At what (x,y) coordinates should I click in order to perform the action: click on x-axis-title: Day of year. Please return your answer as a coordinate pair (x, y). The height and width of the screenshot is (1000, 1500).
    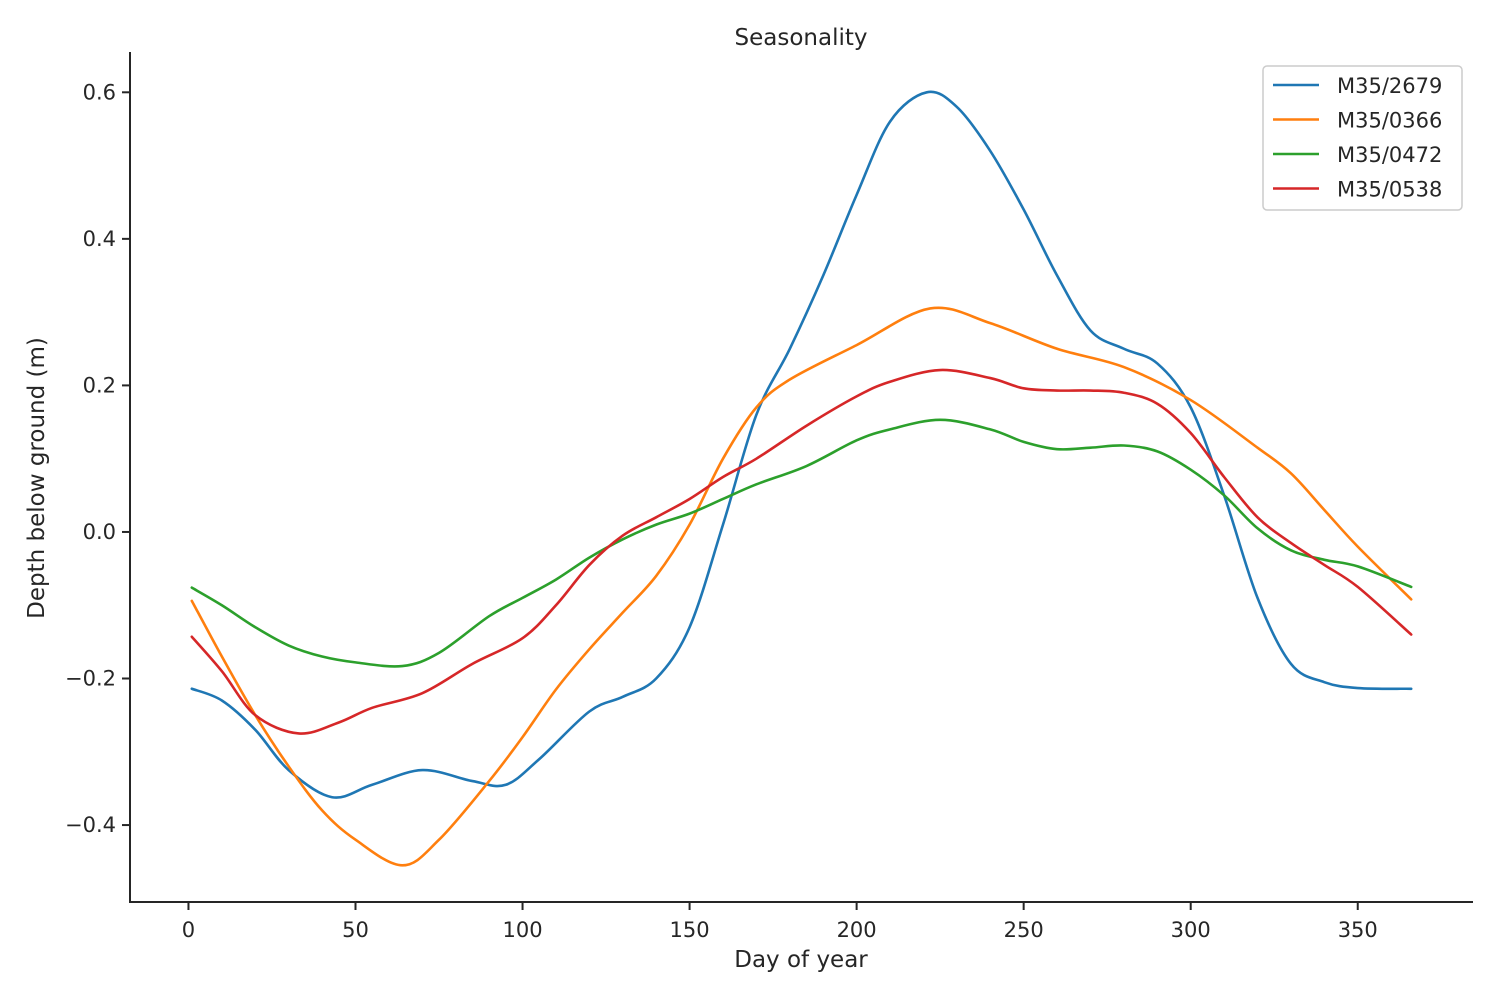
    Looking at the image, I should click on (801, 960).